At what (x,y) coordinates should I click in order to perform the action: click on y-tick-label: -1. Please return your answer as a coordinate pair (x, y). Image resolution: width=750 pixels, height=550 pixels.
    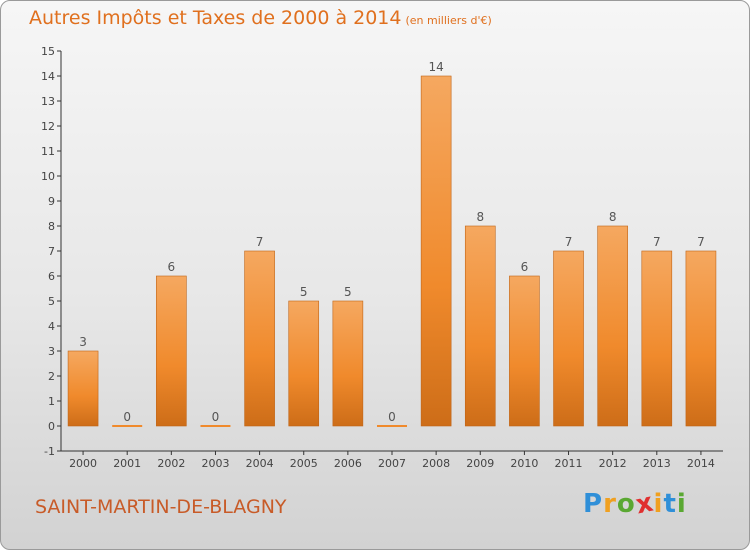
    Looking at the image, I should click on (49, 451).